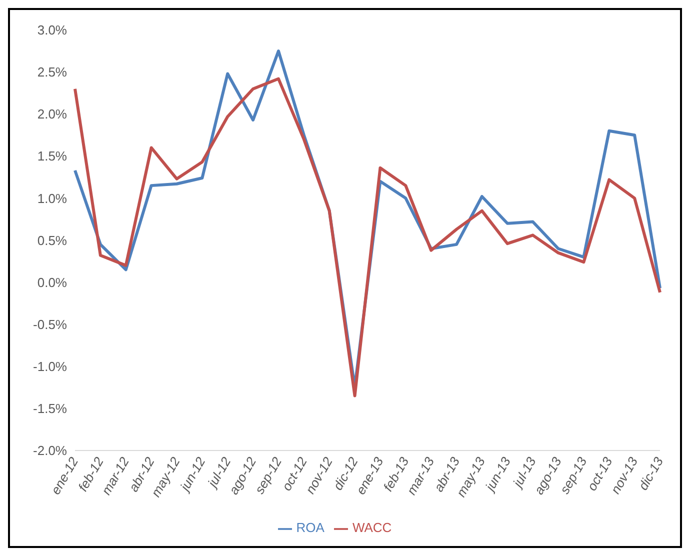  Describe the element at coordinates (52, 240) in the screenshot. I see `y-tick-label: 0.5%` at that location.